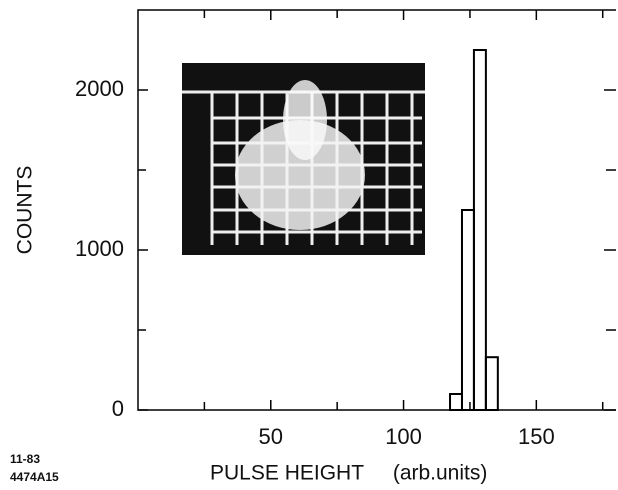 This screenshot has height=490, width=618. What do you see at coordinates (271, 436) in the screenshot?
I see `x-tick-label: 50` at bounding box center [271, 436].